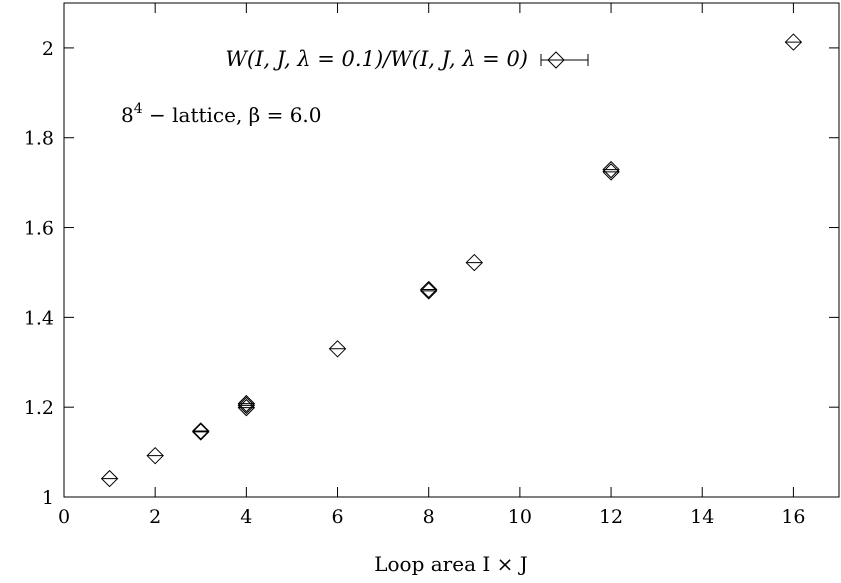 The image size is (841, 583). Describe the element at coordinates (39, 408) in the screenshot. I see `y-tick-label: 1.2` at that location.